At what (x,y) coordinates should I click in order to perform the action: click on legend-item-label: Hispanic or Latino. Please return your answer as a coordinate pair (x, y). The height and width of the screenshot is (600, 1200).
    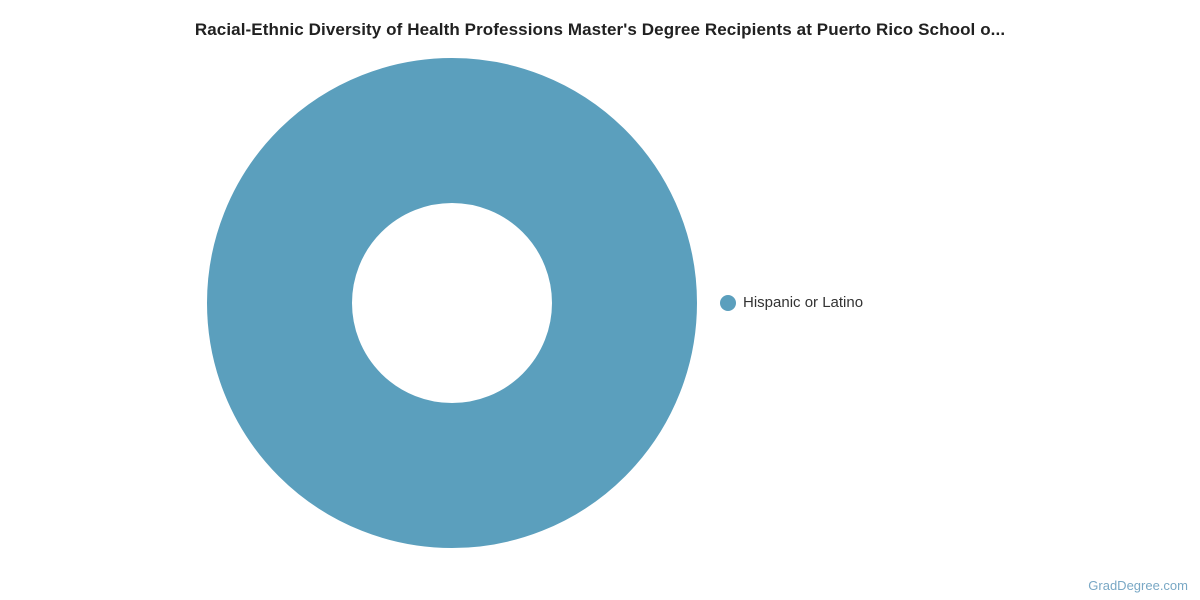
    Looking at the image, I should click on (803, 302).